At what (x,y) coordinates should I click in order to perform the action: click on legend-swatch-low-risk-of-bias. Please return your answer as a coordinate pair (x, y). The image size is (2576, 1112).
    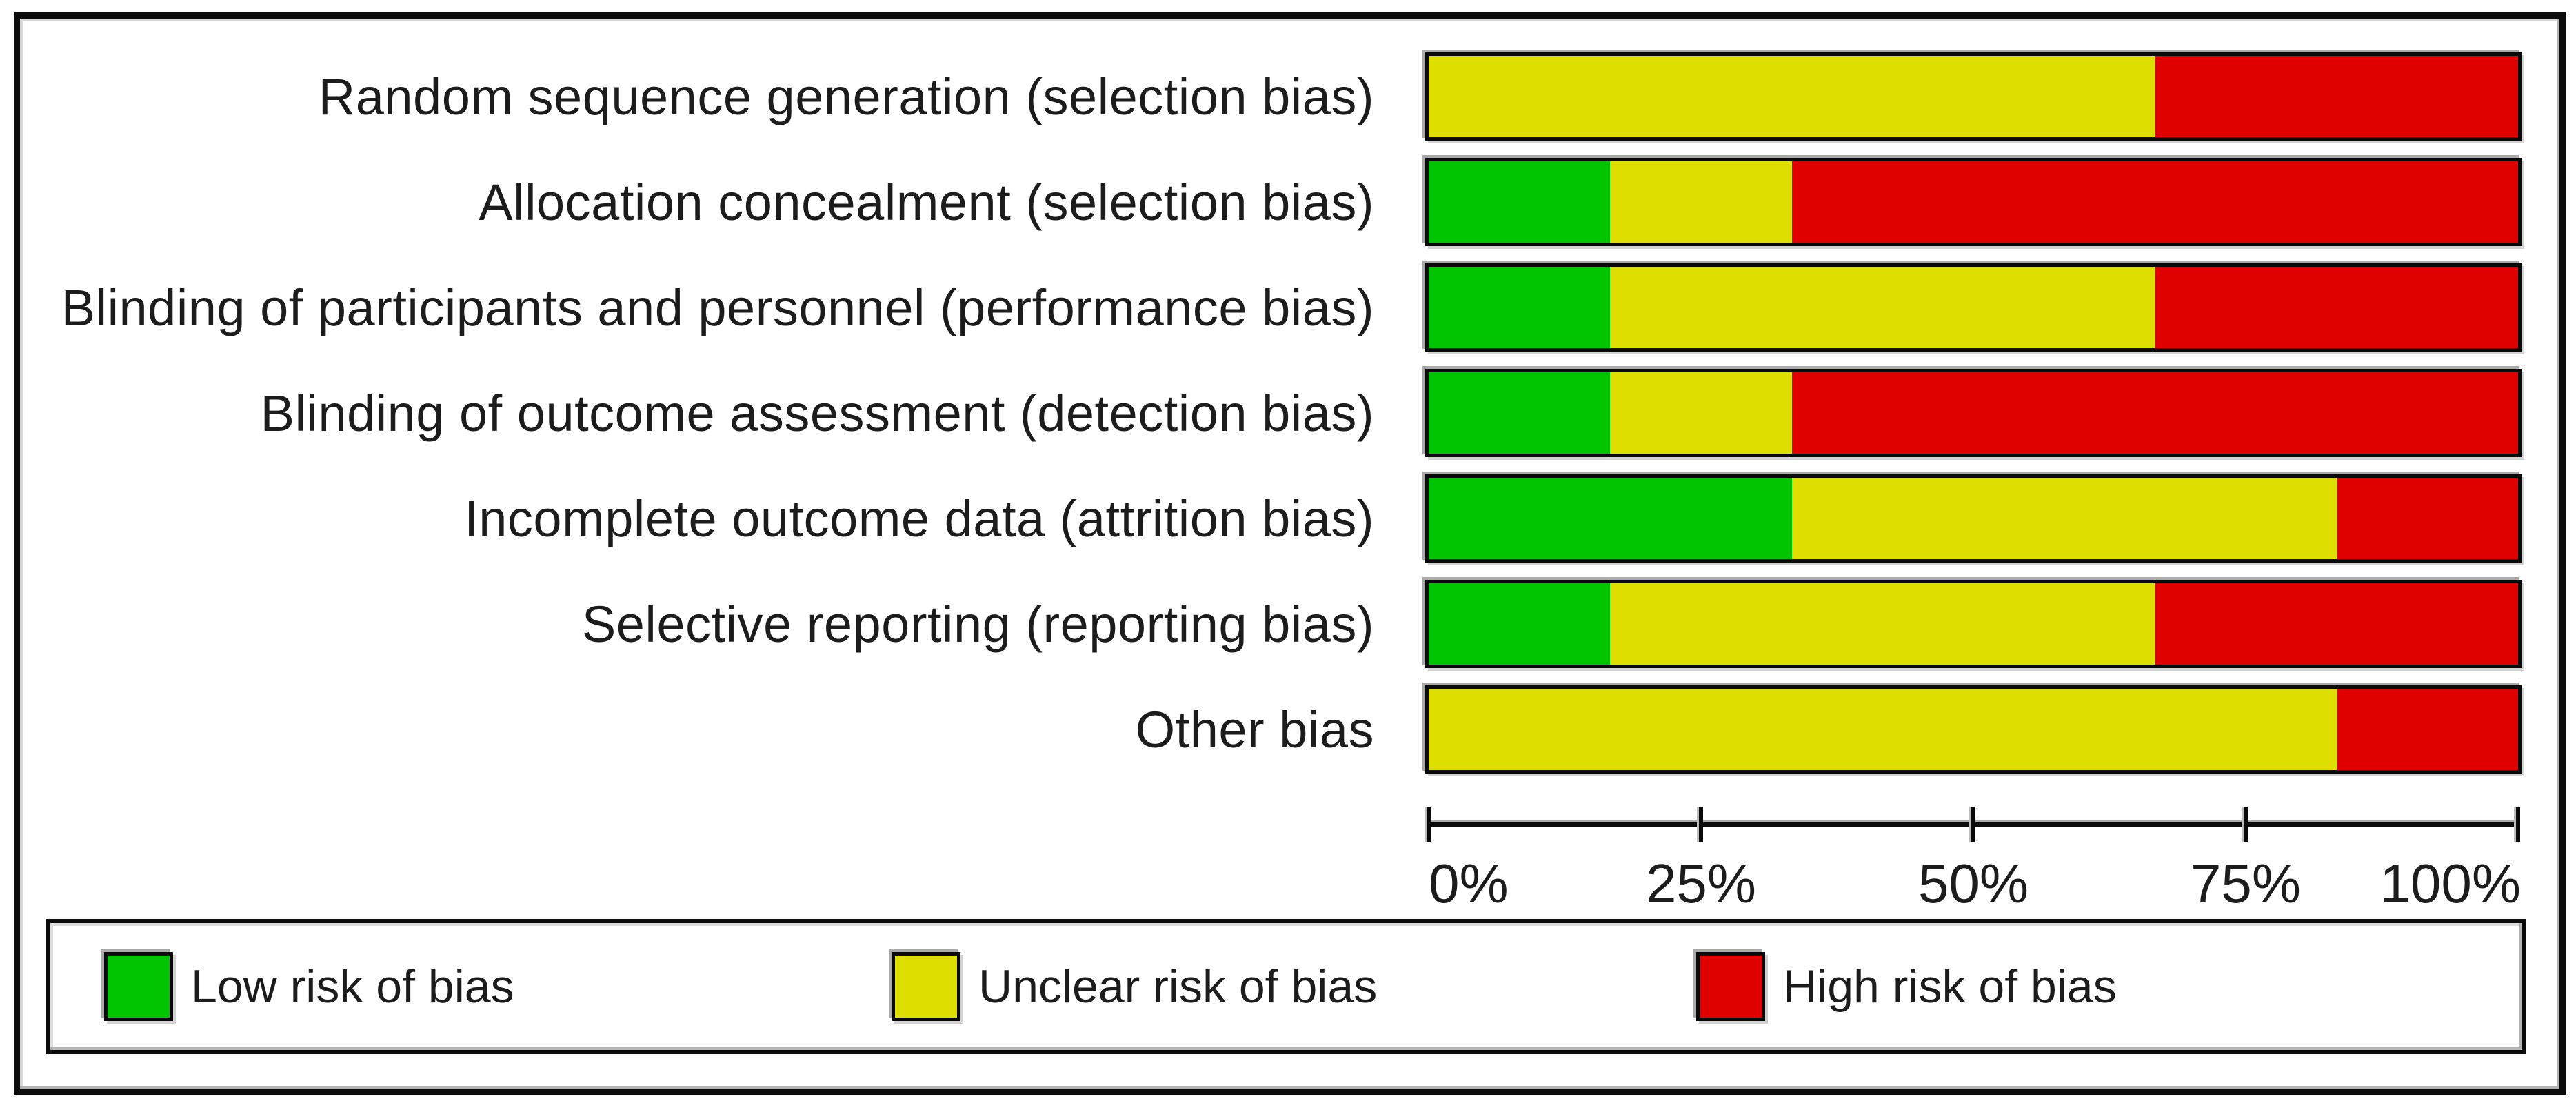
    Looking at the image, I should click on (138, 986).